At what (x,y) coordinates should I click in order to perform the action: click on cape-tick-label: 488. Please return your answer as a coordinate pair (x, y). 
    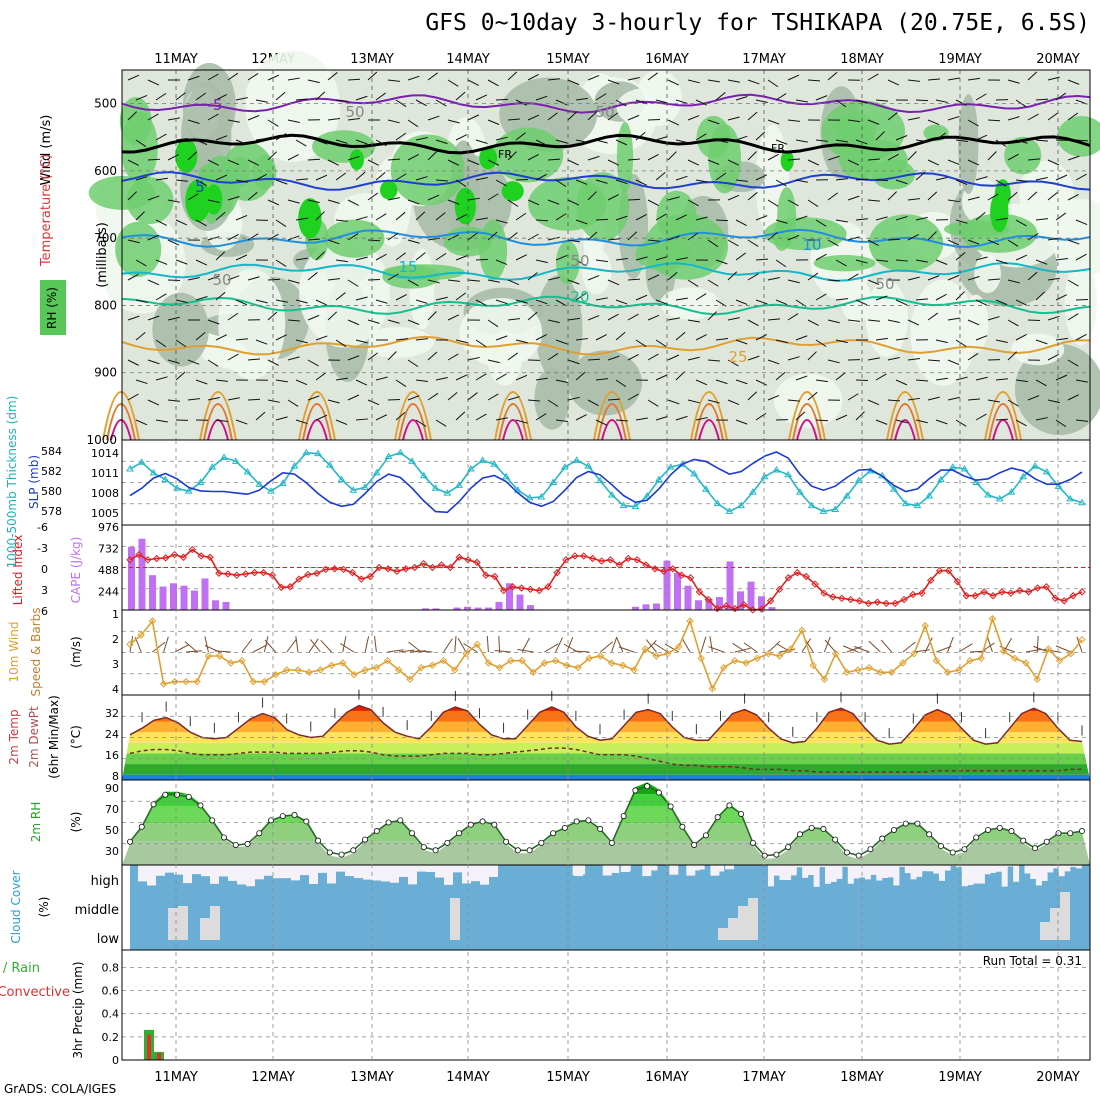
    Looking at the image, I should click on (108, 570).